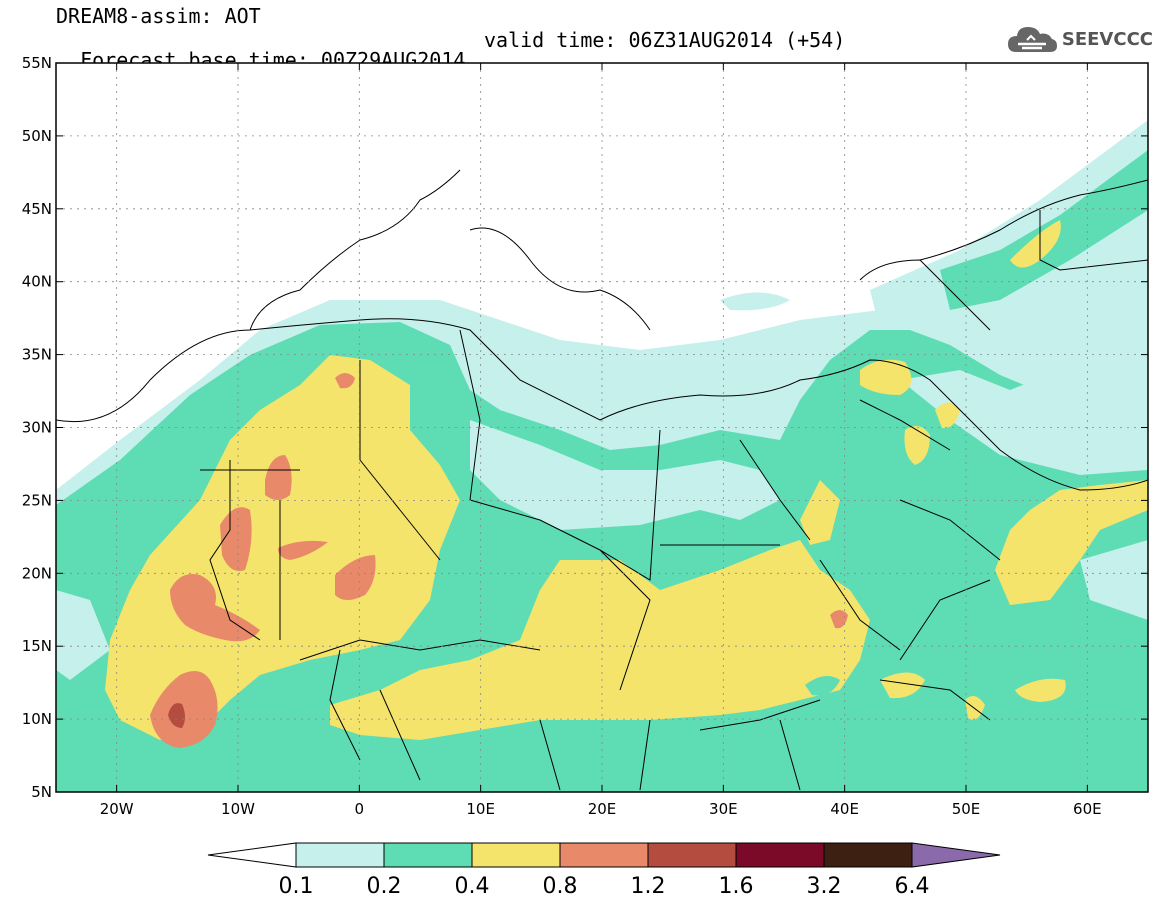 The height and width of the screenshot is (905, 1165). I want to click on cloud-icon, so click(1032, 39).